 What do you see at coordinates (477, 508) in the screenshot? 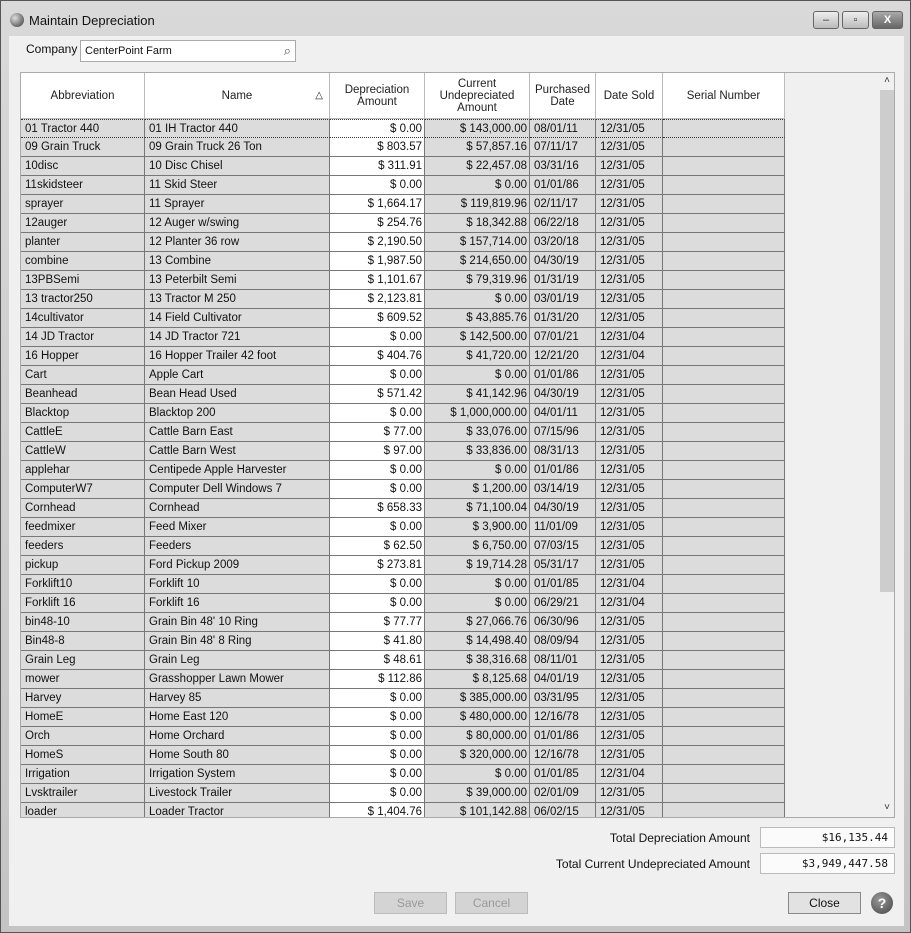
I see `cell-undepreciated-amount: $ 71,100.04` at bounding box center [477, 508].